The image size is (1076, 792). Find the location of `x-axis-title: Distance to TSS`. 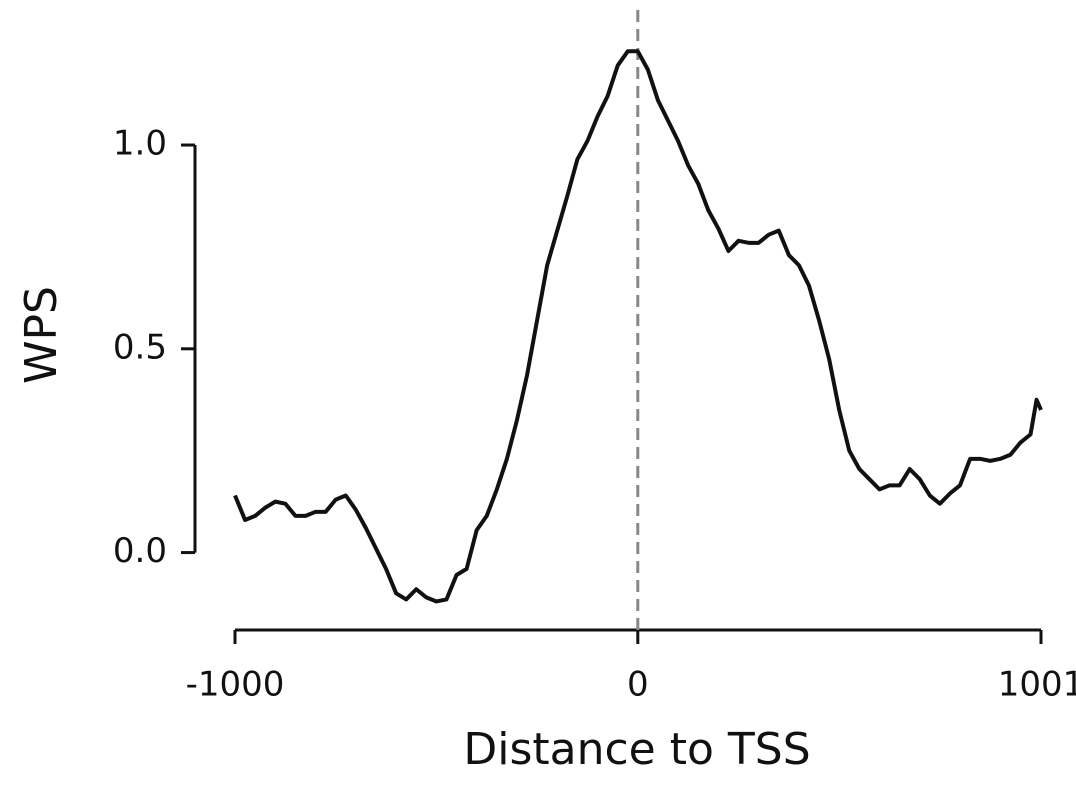

x-axis-title: Distance to TSS is located at coordinates (636, 749).